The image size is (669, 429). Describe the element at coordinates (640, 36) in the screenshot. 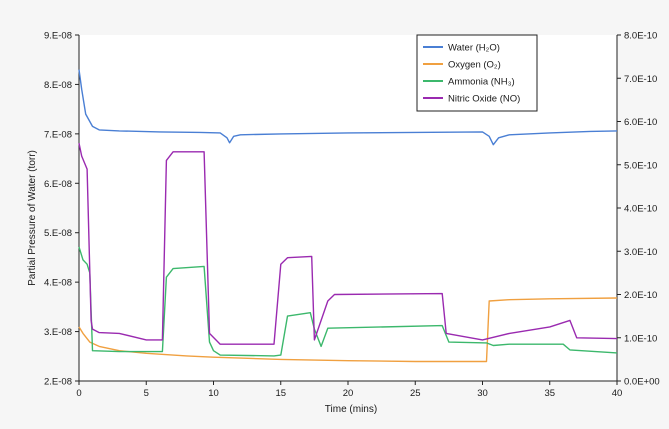

I see `y-right-tick-label: 8.0E-10` at that location.